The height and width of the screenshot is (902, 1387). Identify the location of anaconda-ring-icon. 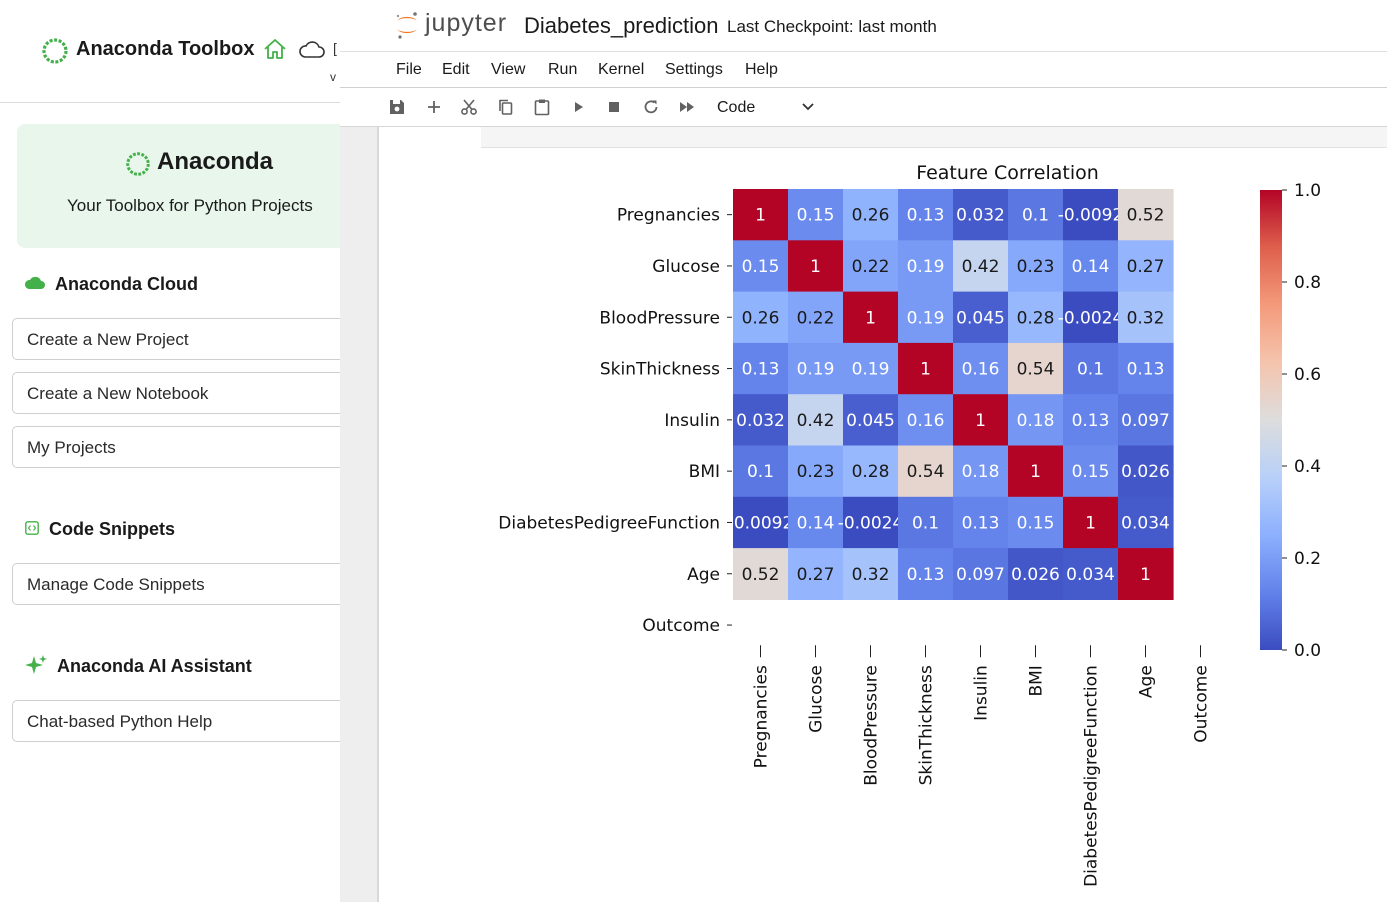
(138, 164).